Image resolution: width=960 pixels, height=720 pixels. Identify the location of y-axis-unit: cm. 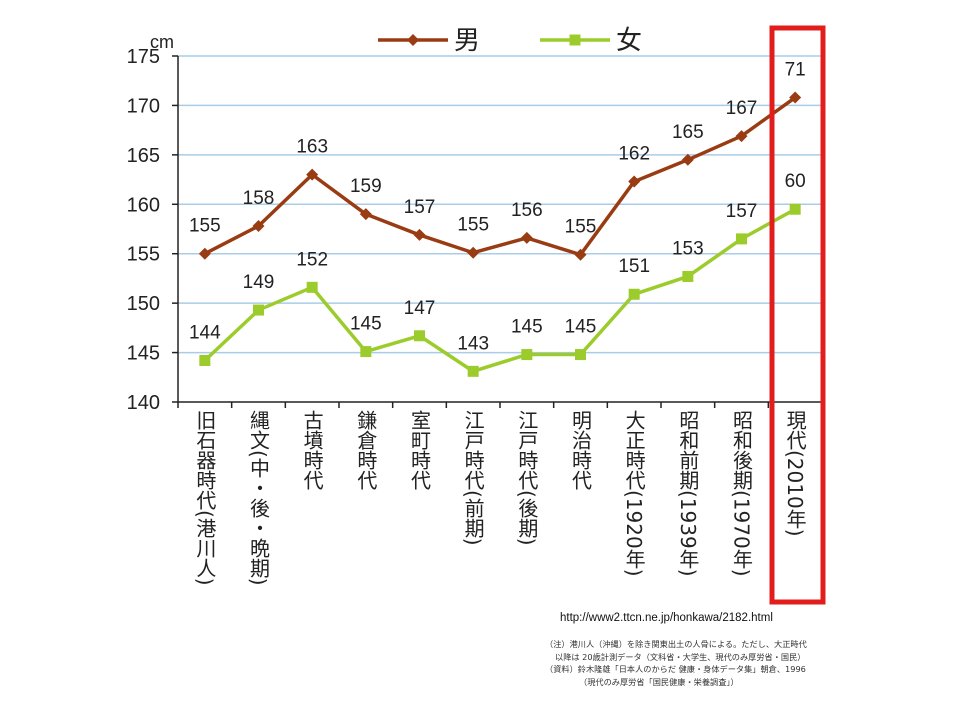
(162, 42).